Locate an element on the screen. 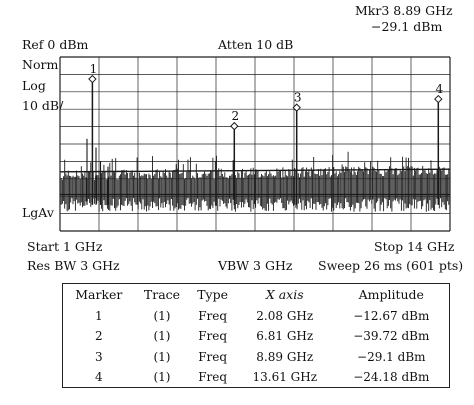 The height and width of the screenshot is (405, 474). cell-amplitude: −24.18 dBm is located at coordinates (391, 376).